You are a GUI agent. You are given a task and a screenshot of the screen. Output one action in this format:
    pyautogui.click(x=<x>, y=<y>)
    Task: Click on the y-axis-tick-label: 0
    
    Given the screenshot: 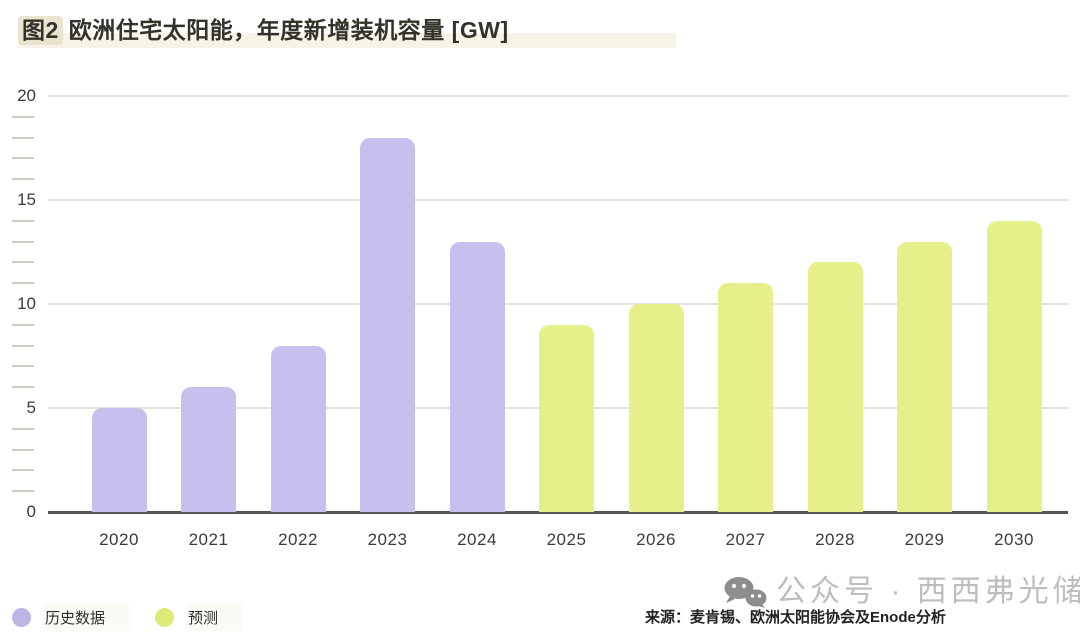 What is the action you would take?
    pyautogui.click(x=31, y=511)
    